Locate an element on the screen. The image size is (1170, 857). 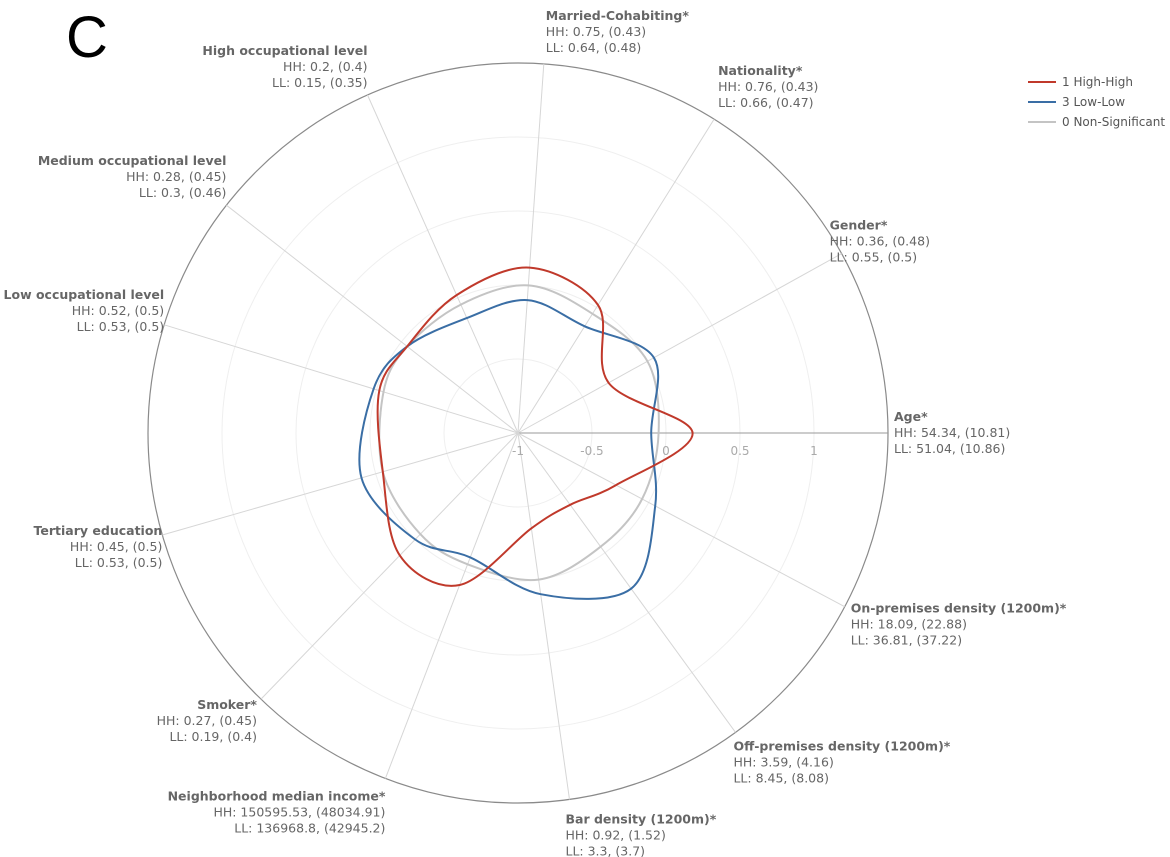
axis-hh-stat: HH: 150595.53, (48034.91) is located at coordinates (299, 811).